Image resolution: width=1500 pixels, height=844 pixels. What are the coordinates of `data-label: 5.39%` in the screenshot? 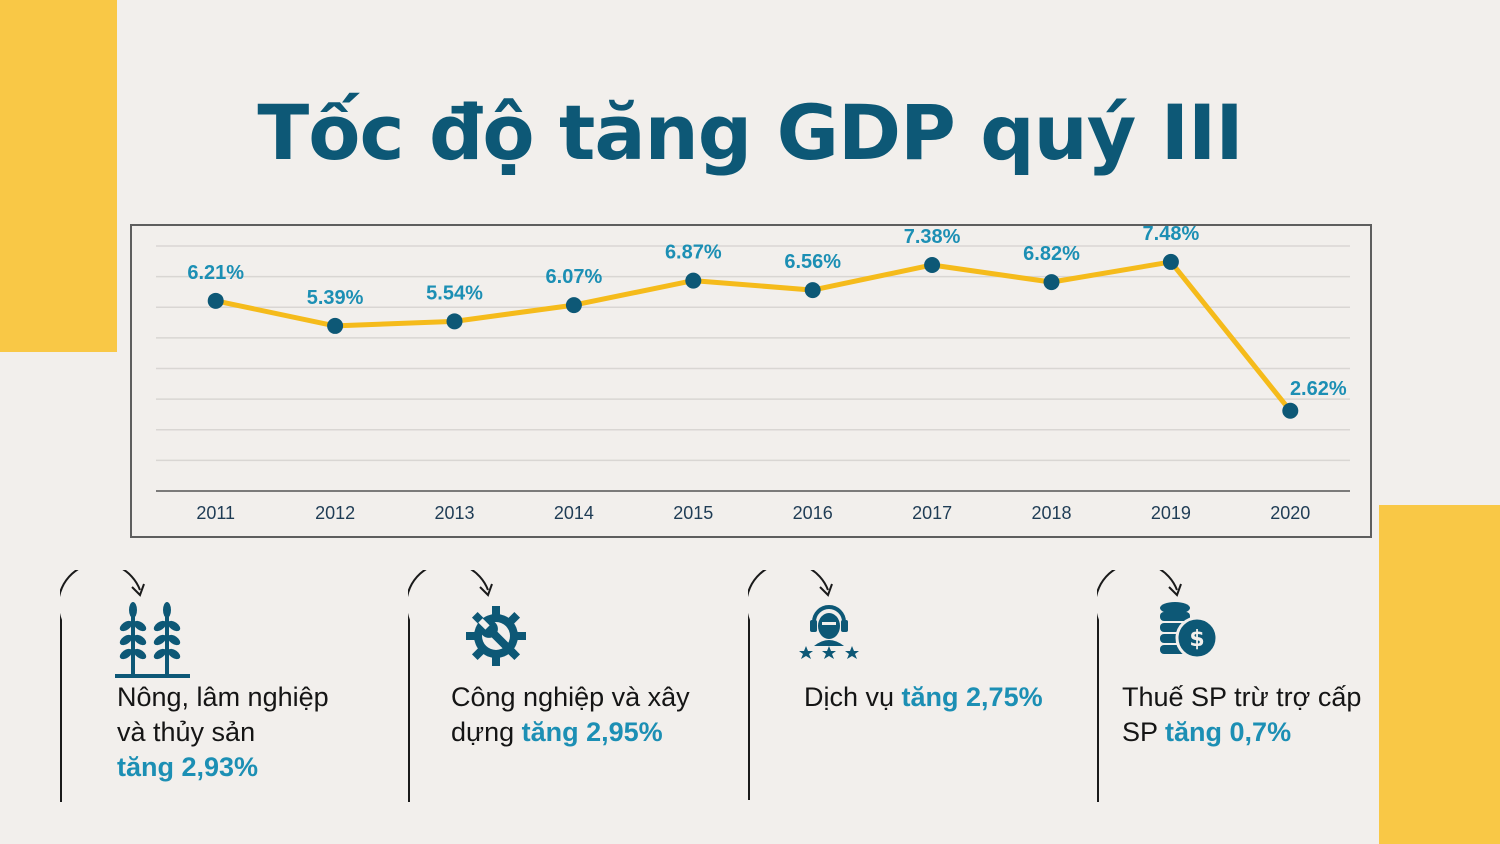 It's located at (335, 298).